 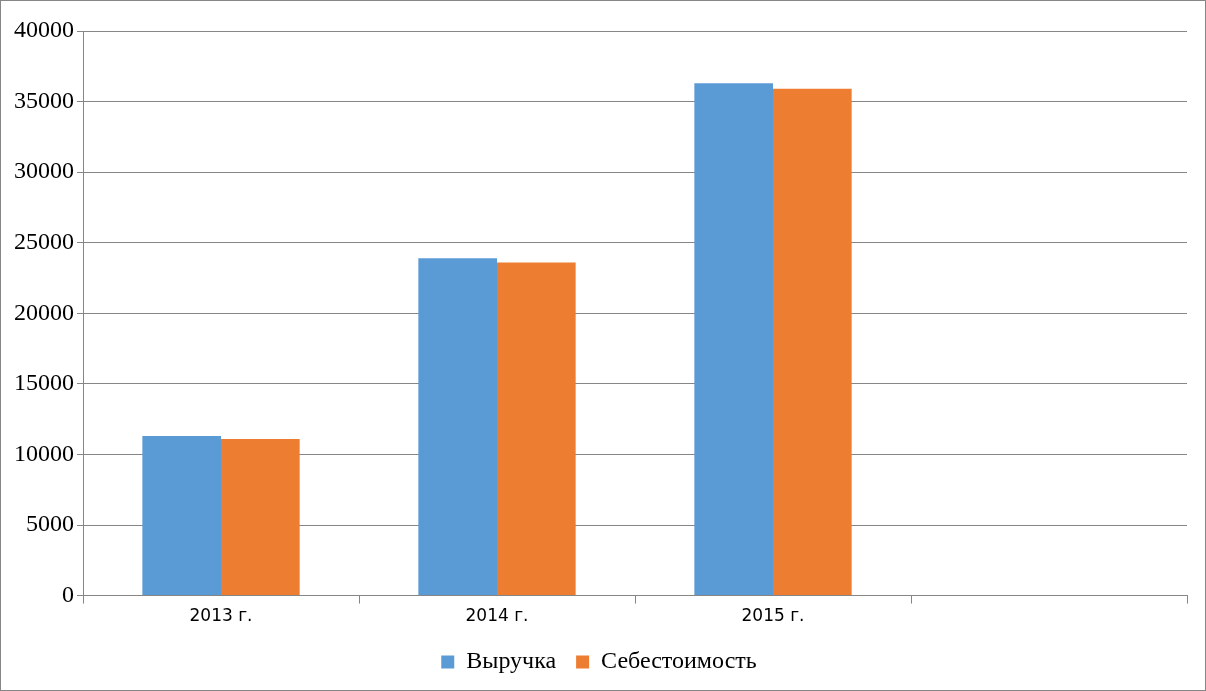 What do you see at coordinates (44, 311) in the screenshot?
I see `y-tick-label: 20000` at bounding box center [44, 311].